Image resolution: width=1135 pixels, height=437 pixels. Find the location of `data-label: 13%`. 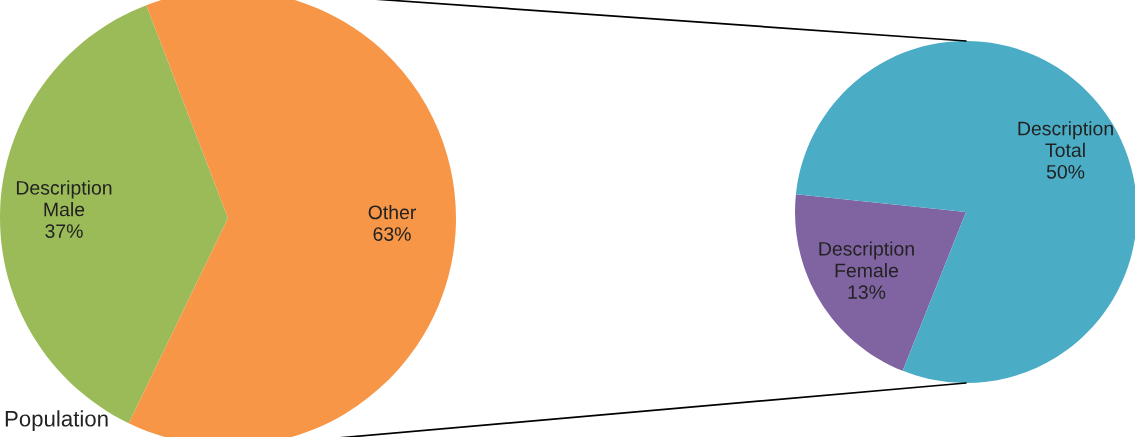

data-label: 13% is located at coordinates (867, 292).